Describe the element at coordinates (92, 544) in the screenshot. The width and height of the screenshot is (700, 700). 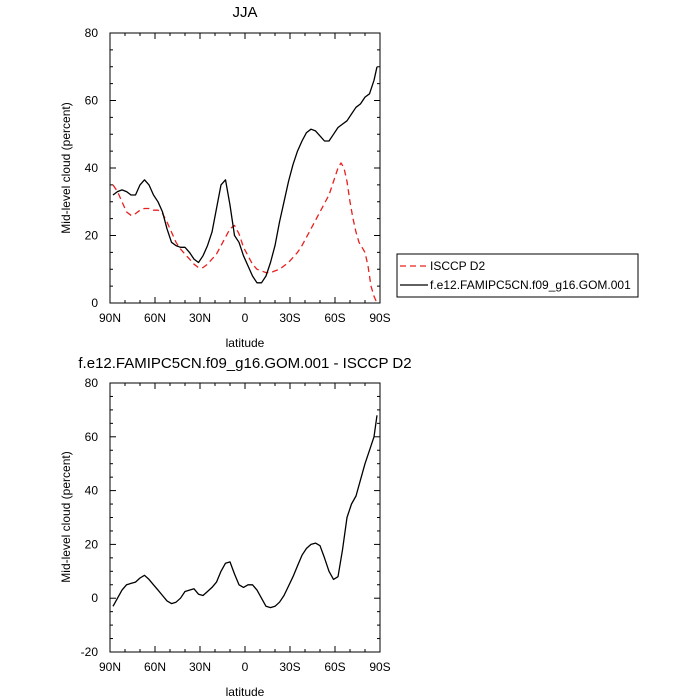
I see `bottom-y-tick-label: 20` at that location.